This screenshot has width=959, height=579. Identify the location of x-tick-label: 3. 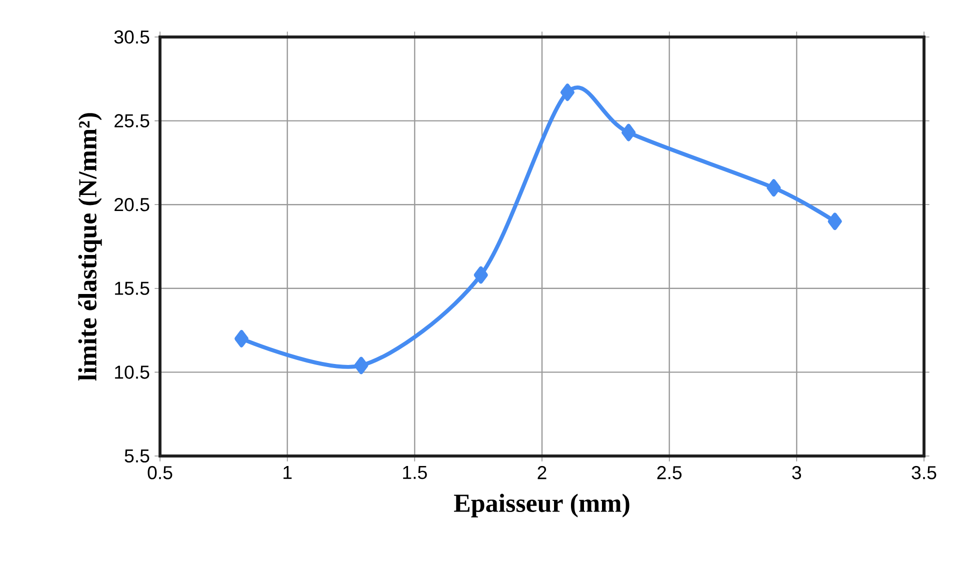
(797, 473).